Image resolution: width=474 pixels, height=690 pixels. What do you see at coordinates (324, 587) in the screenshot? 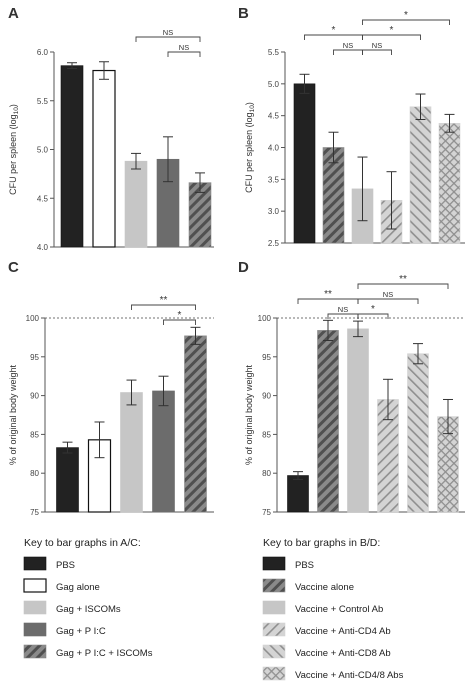
I see `key-label: Vaccine alone` at bounding box center [324, 587].